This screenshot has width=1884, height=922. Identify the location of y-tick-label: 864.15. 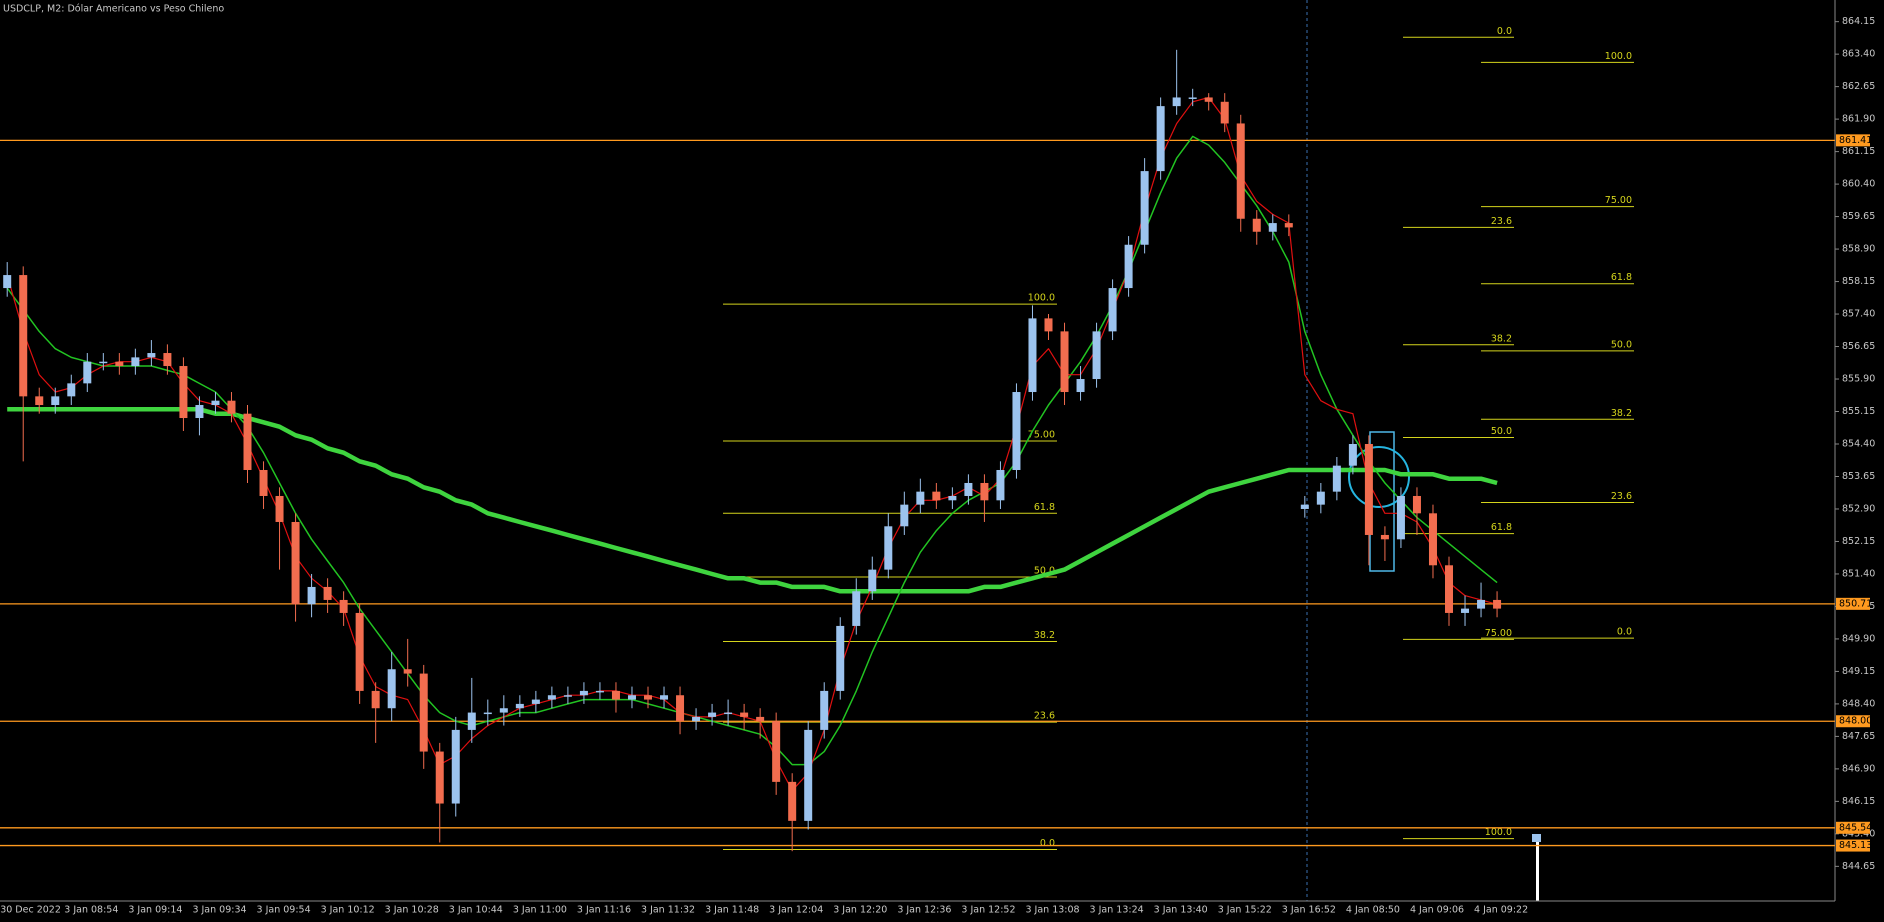
(1858, 21).